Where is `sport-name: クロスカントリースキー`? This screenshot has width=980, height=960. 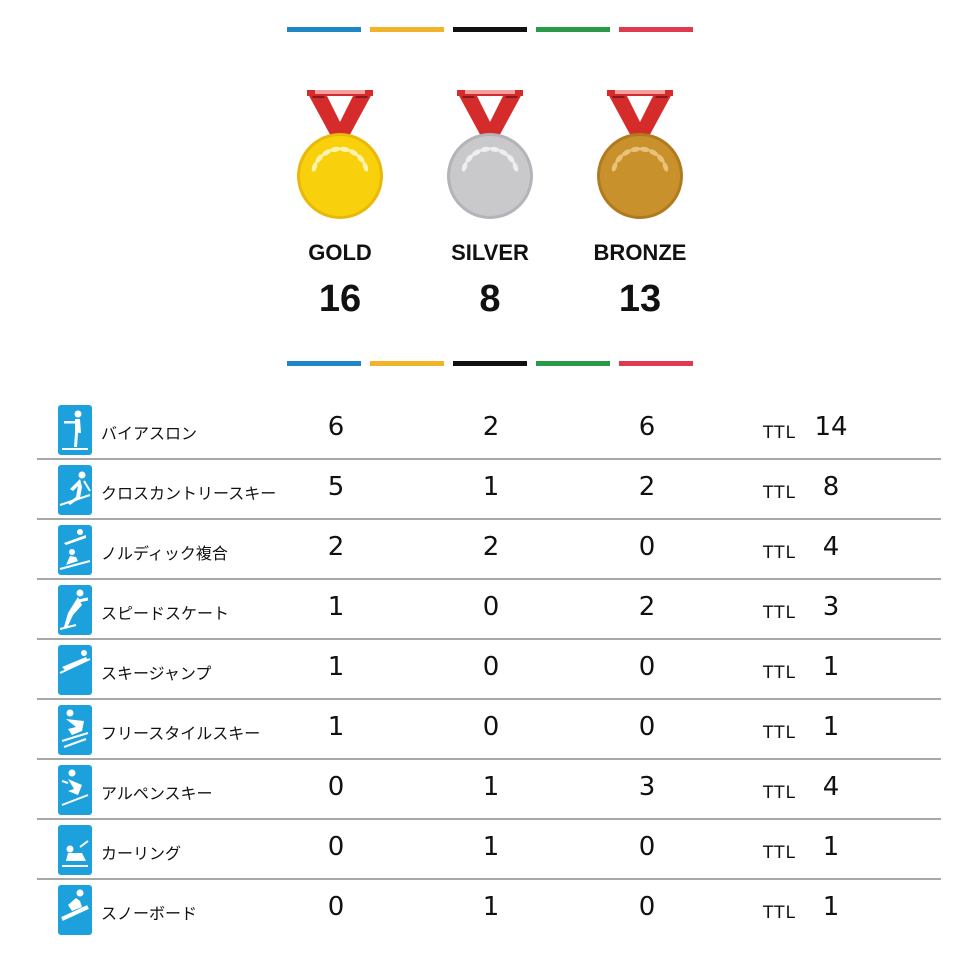 sport-name: クロスカントリースキー is located at coordinates (189, 493).